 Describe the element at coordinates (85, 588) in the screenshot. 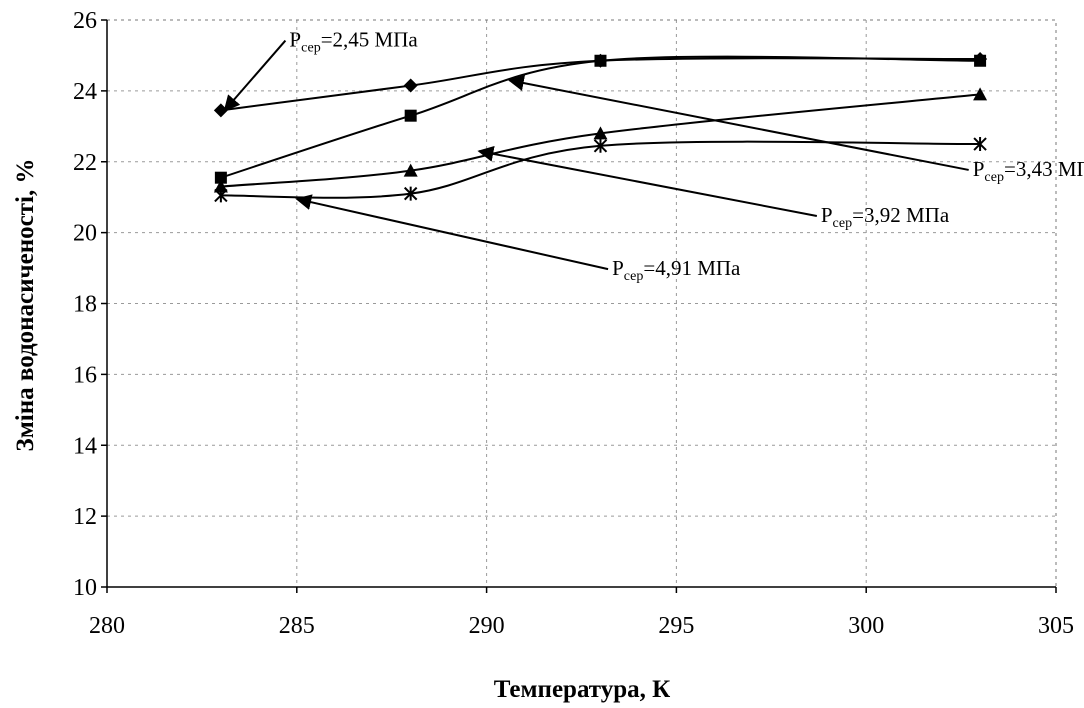

I see `y-tick-label: 10` at that location.